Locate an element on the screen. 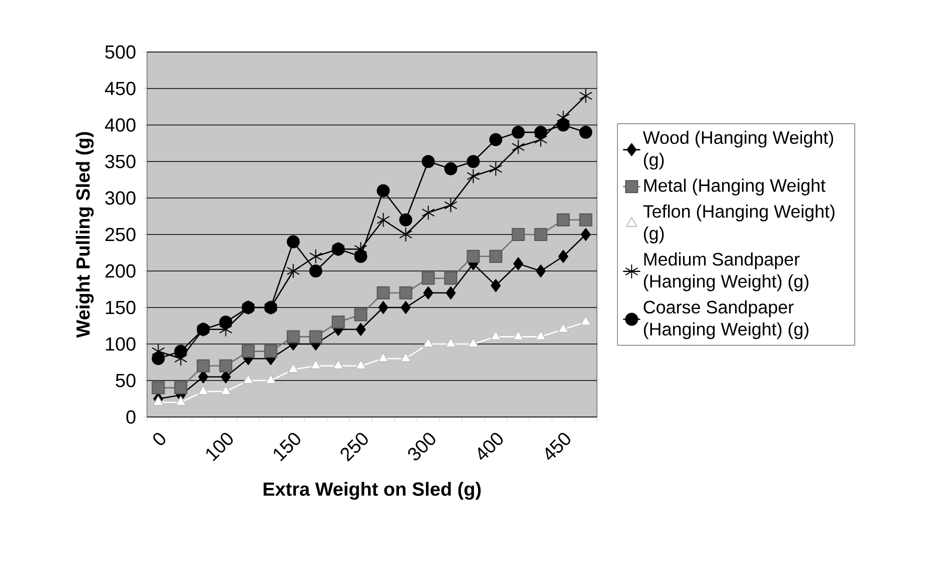 The height and width of the screenshot is (561, 934). x-tick-label: 100 is located at coordinates (219, 447).